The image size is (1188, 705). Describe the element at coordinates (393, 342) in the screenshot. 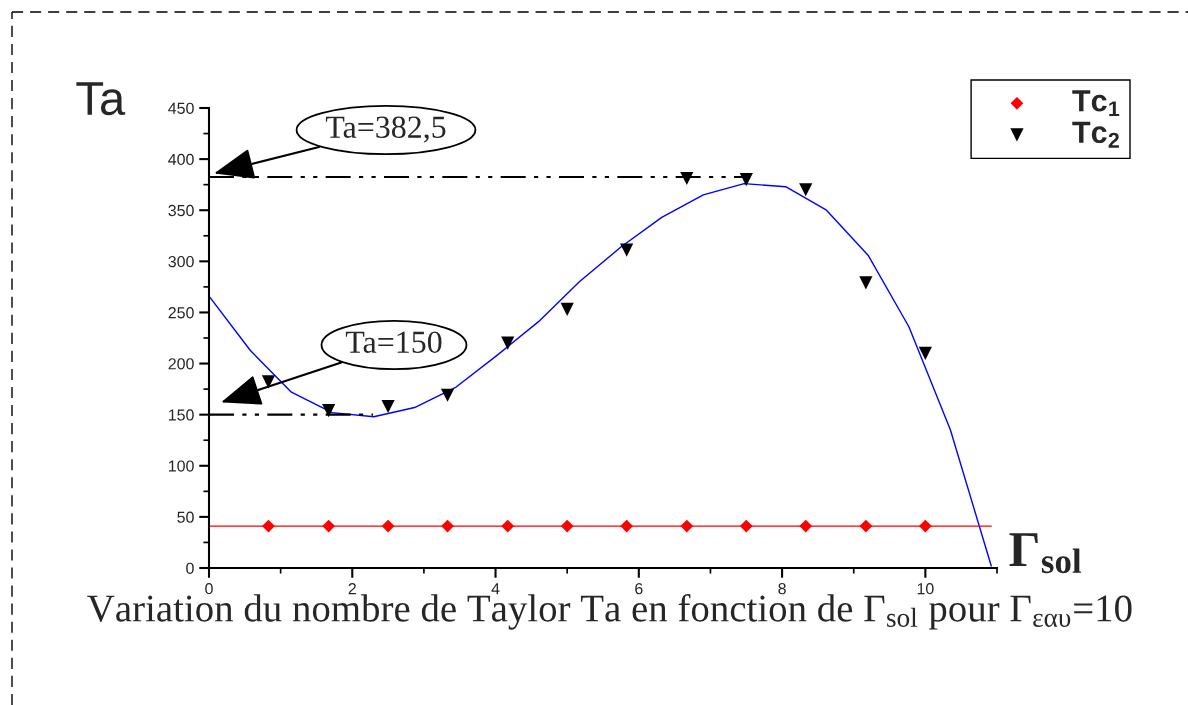

I see `annotation: Ta=150` at that location.